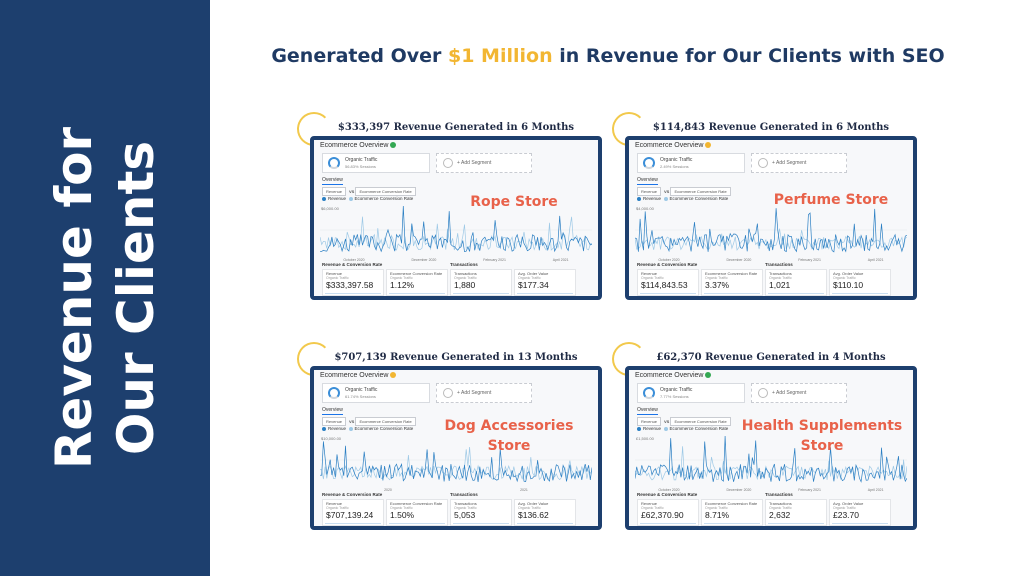 The width and height of the screenshot is (1024, 576). I want to click on segment-organic-traffic: Organic Traffic 61.74% Sessions, so click(376, 393).